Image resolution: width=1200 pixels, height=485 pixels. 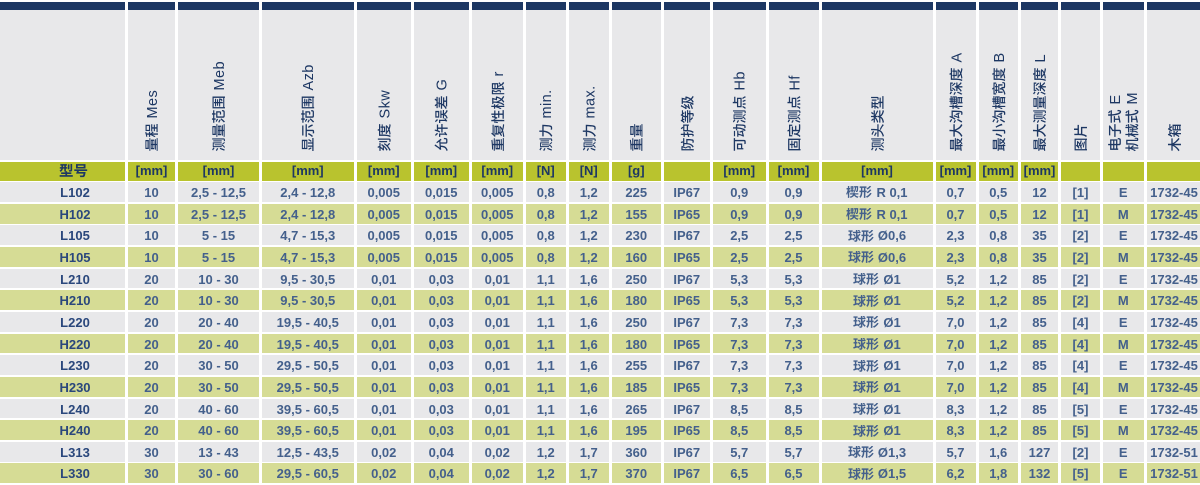 I want to click on svg-text: Hb, so click(x=741, y=80).